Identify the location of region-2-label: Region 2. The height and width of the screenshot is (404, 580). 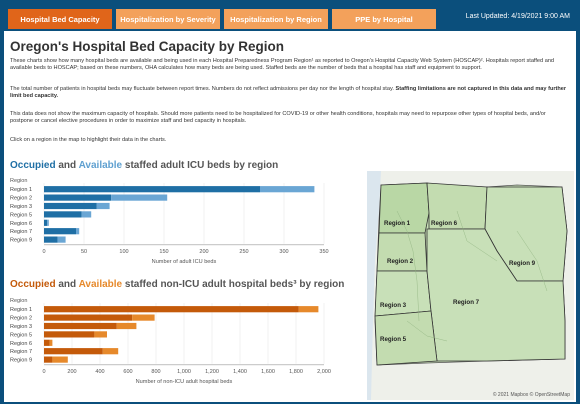
(400, 261).